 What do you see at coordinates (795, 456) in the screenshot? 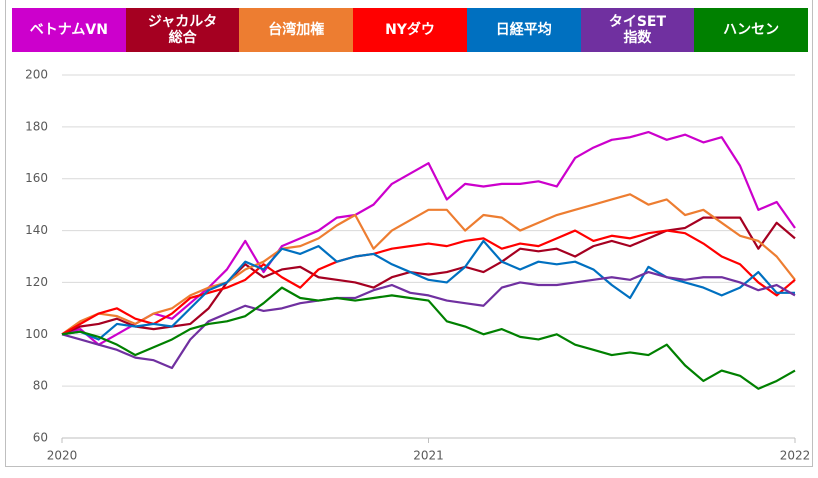
I see `x-tick-label: 2022` at bounding box center [795, 456].